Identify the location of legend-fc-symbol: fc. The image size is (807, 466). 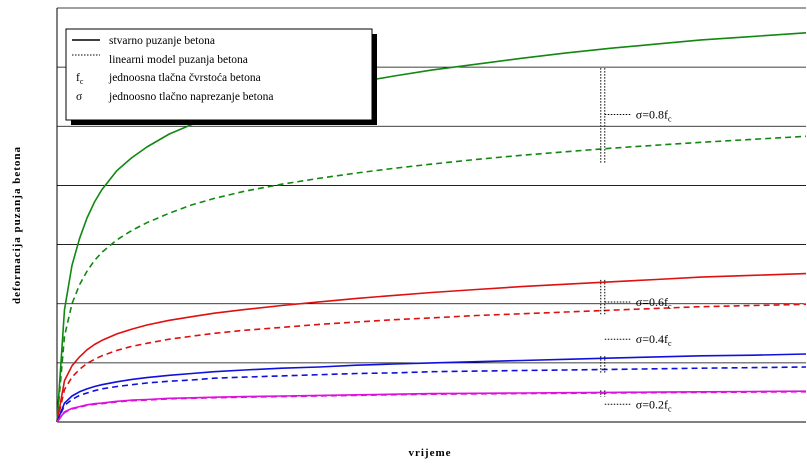
(80, 79).